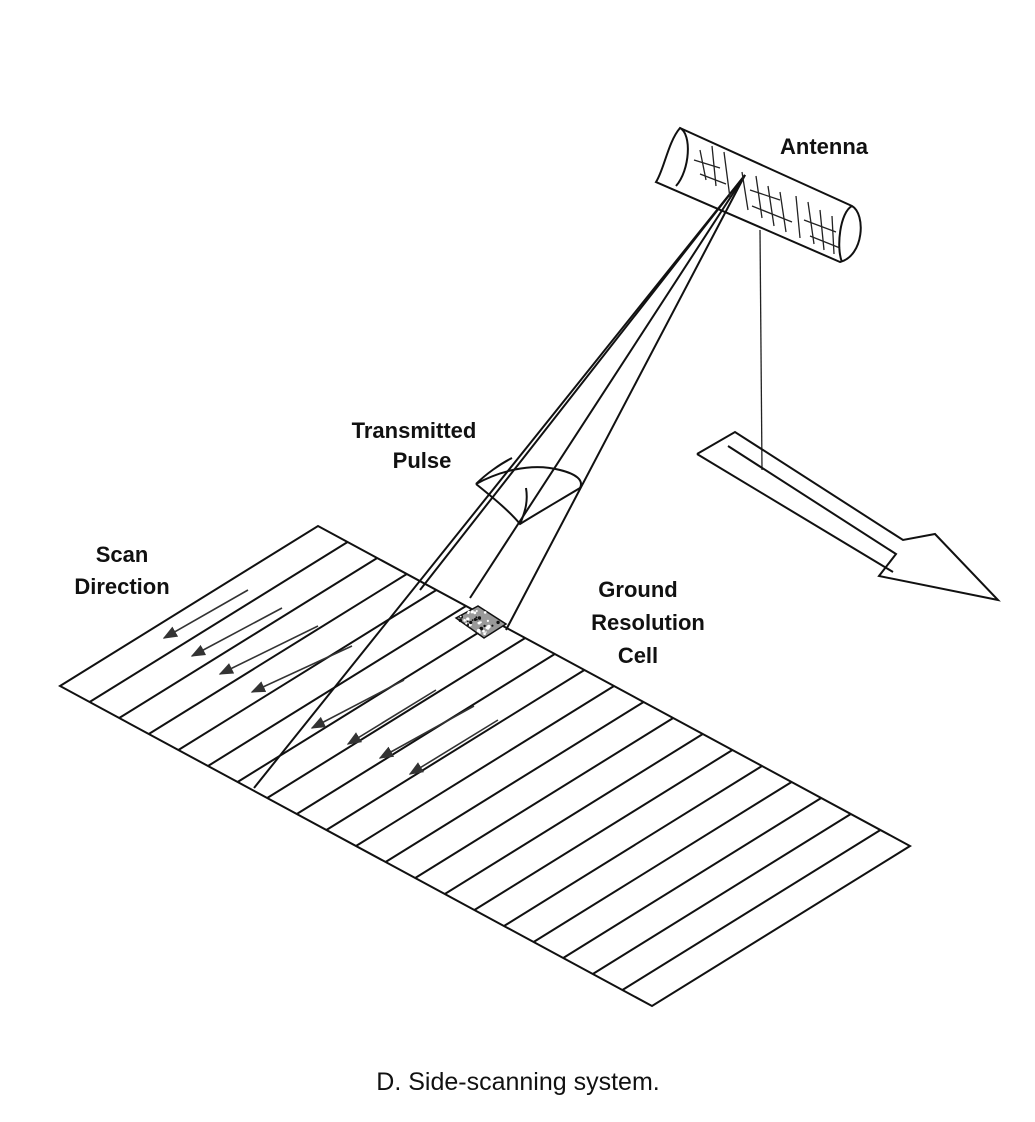 This screenshot has width=1035, height=1122. I want to click on scan-direction-arrows, so click(330, 682).